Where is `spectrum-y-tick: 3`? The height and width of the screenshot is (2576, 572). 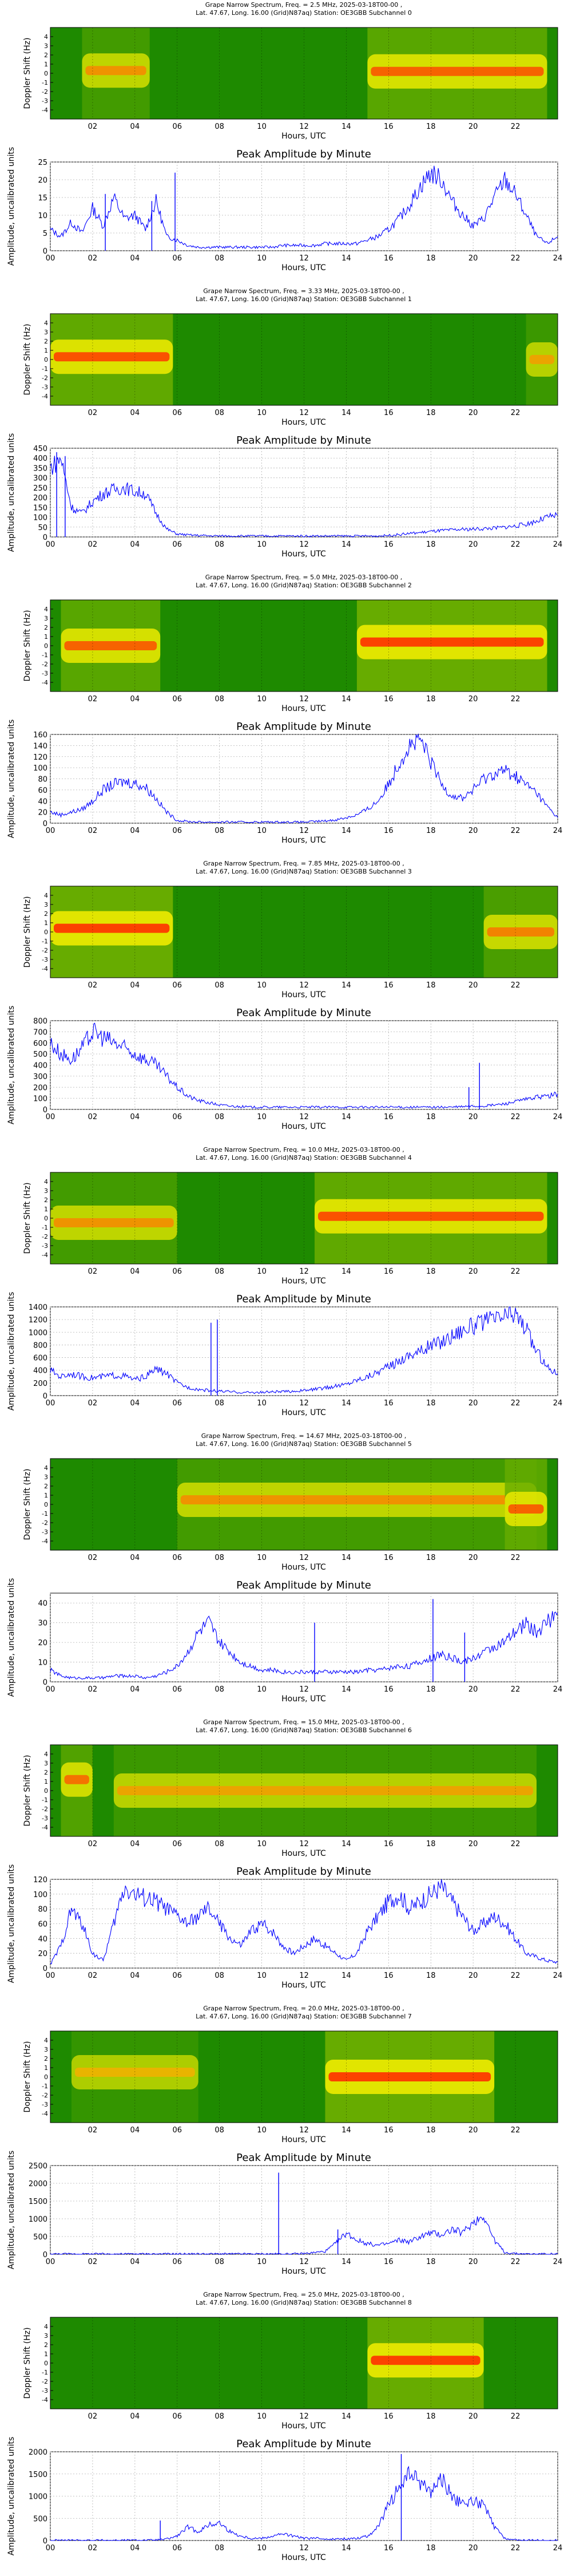 spectrum-y-tick: 3 is located at coordinates (46, 46).